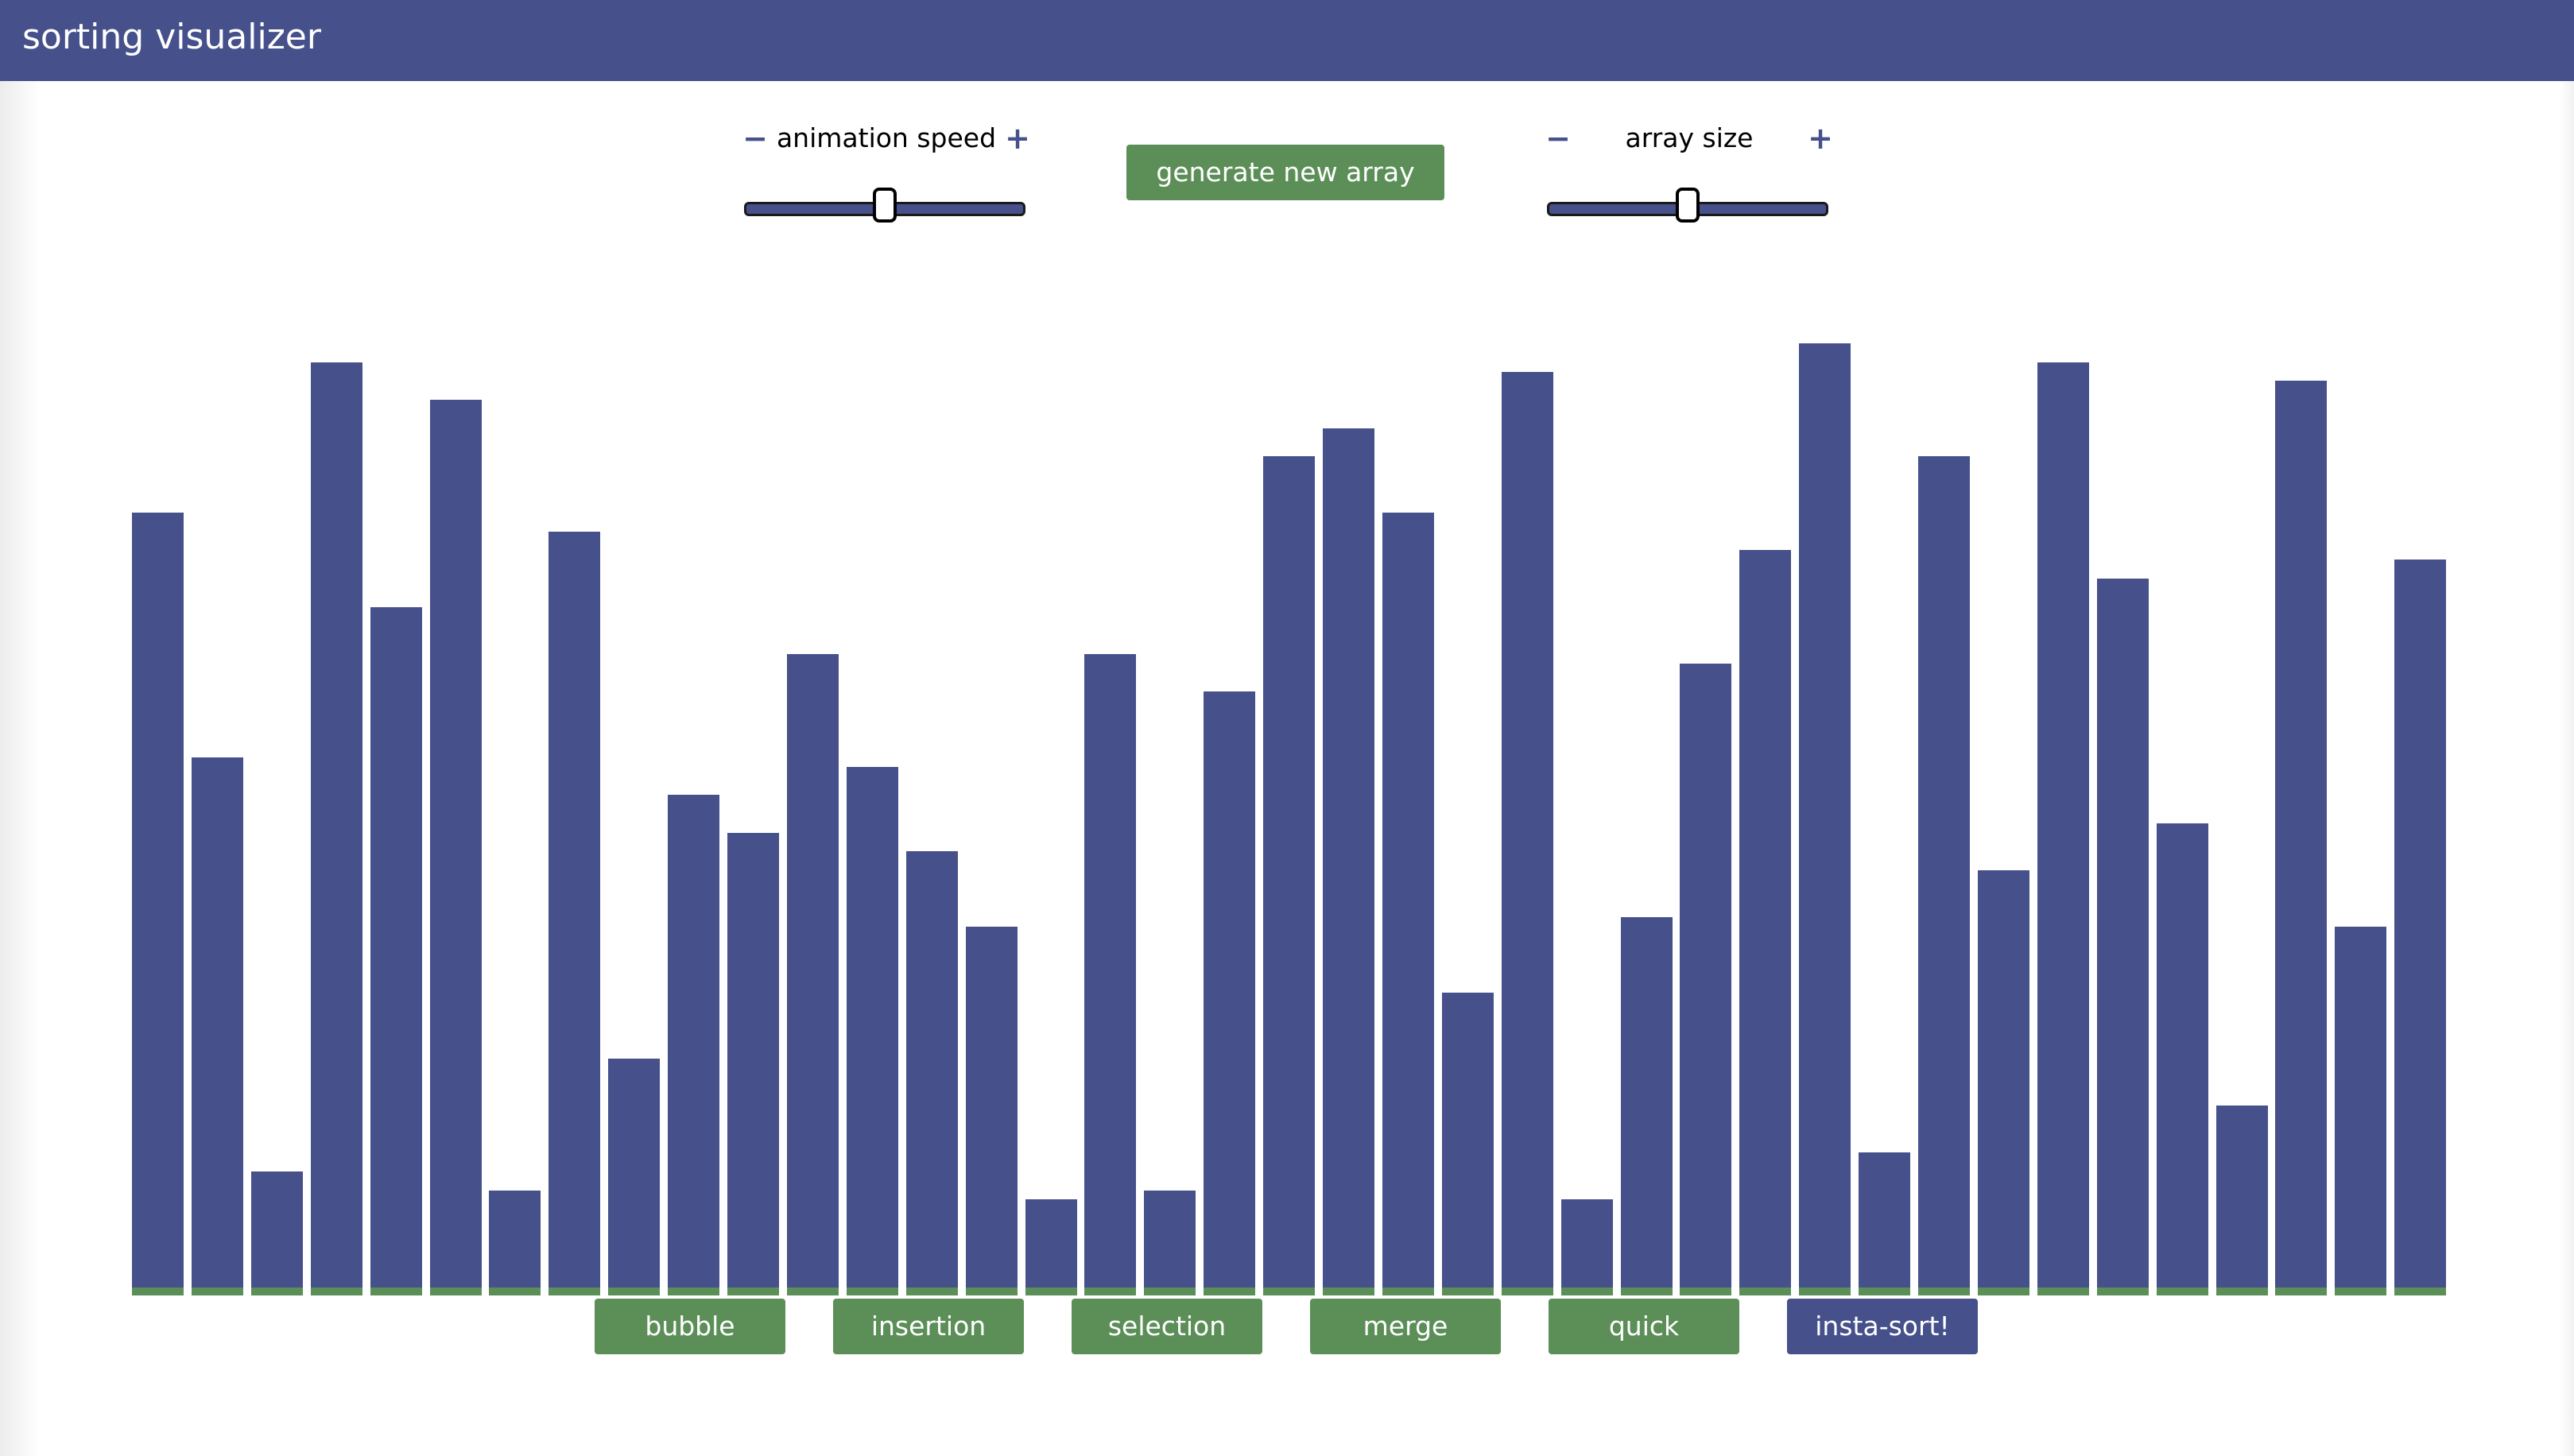 This screenshot has height=1456, width=2574. Describe the element at coordinates (1644, 1326) in the screenshot. I see `quick-sort-button: quick` at that location.